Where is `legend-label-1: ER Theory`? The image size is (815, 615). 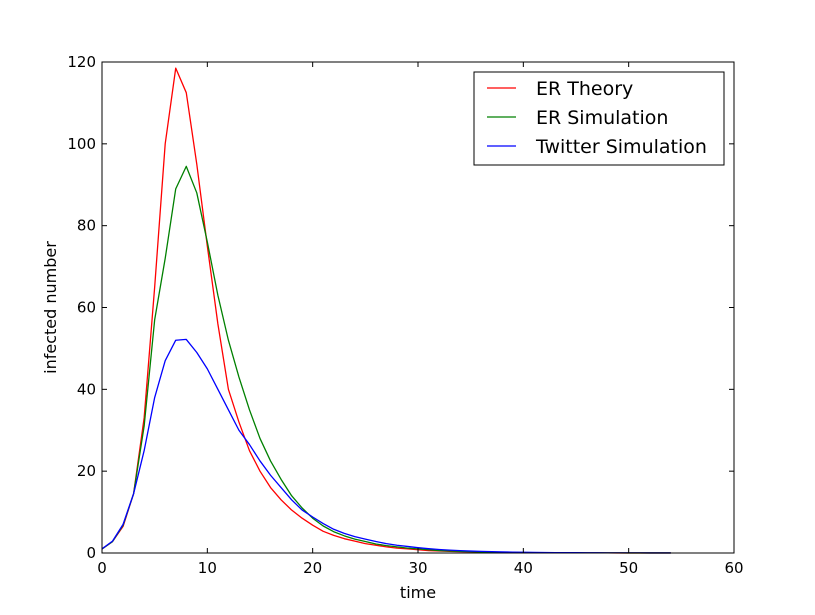
legend-label-1: ER Theory is located at coordinates (584, 89).